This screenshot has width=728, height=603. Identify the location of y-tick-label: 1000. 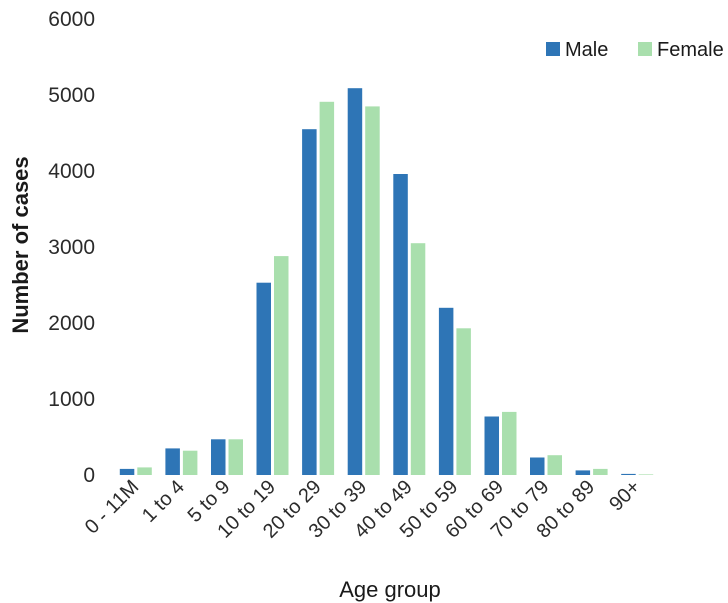
(71, 399).